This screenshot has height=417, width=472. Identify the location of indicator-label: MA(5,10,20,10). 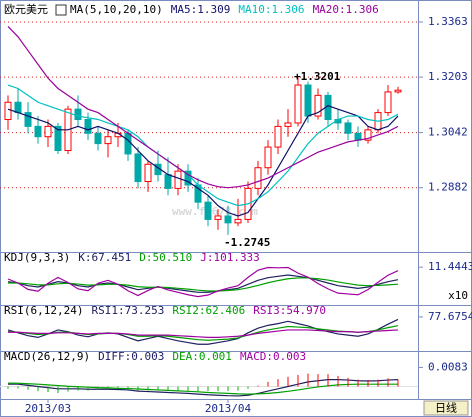
(116, 9).